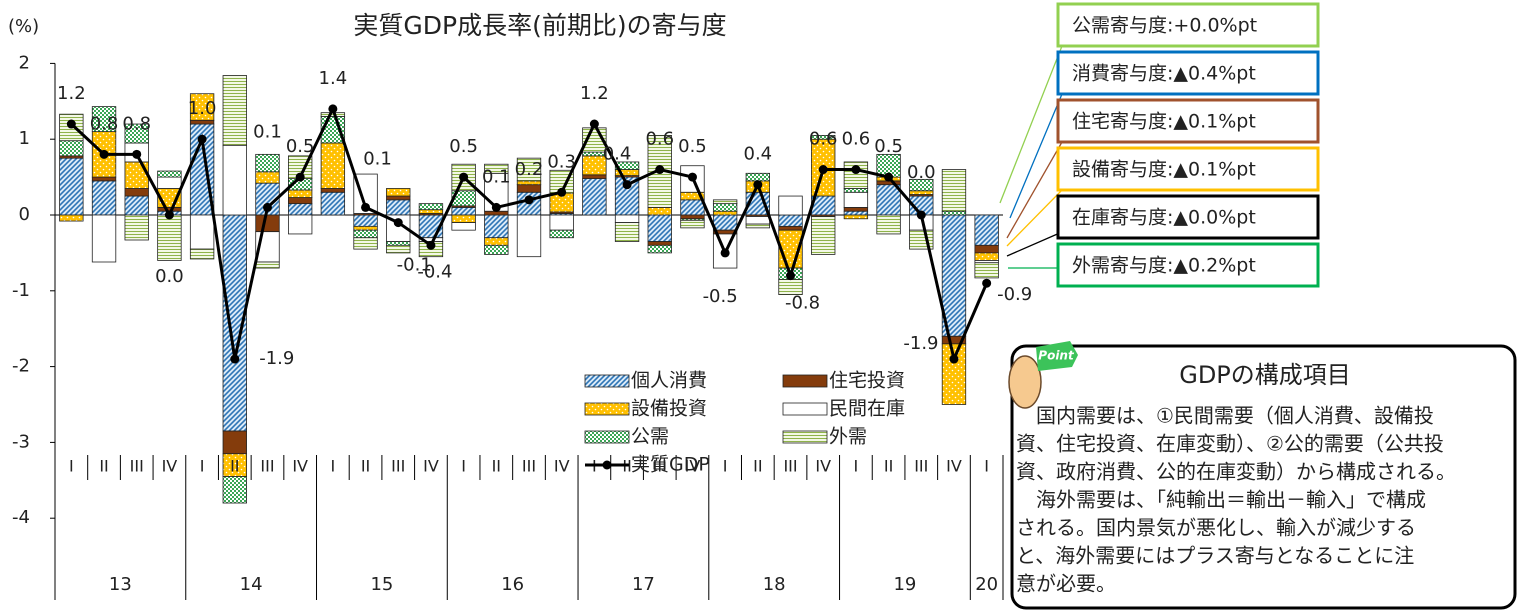  I want to click on legend-label: 民間在庫, so click(867, 409).